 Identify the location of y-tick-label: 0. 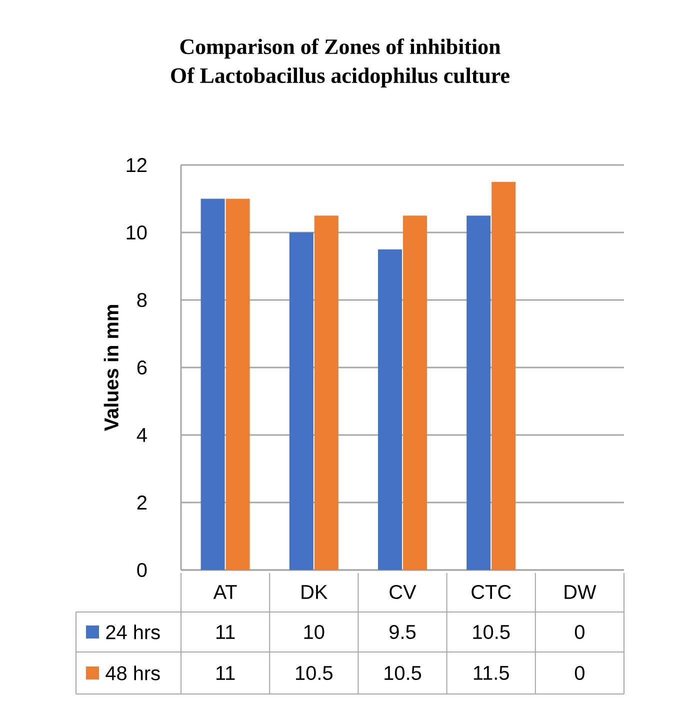
(142, 570).